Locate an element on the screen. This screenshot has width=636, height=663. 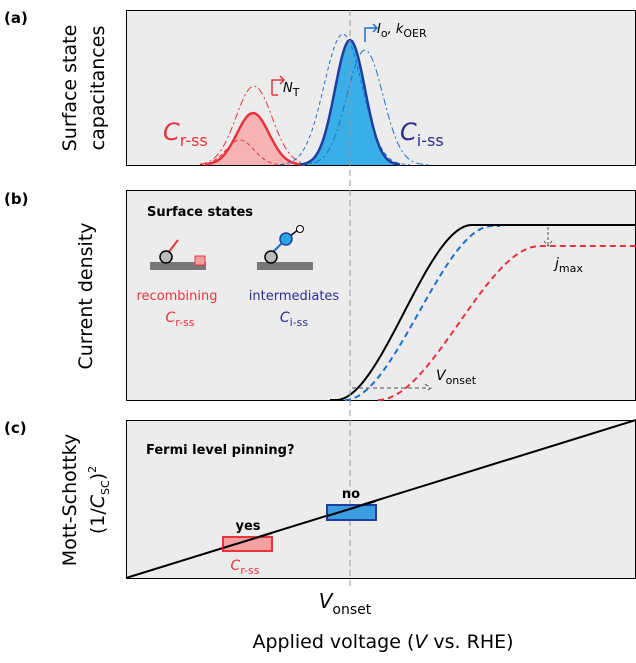
legend-text: intermediates is located at coordinates (294, 296).